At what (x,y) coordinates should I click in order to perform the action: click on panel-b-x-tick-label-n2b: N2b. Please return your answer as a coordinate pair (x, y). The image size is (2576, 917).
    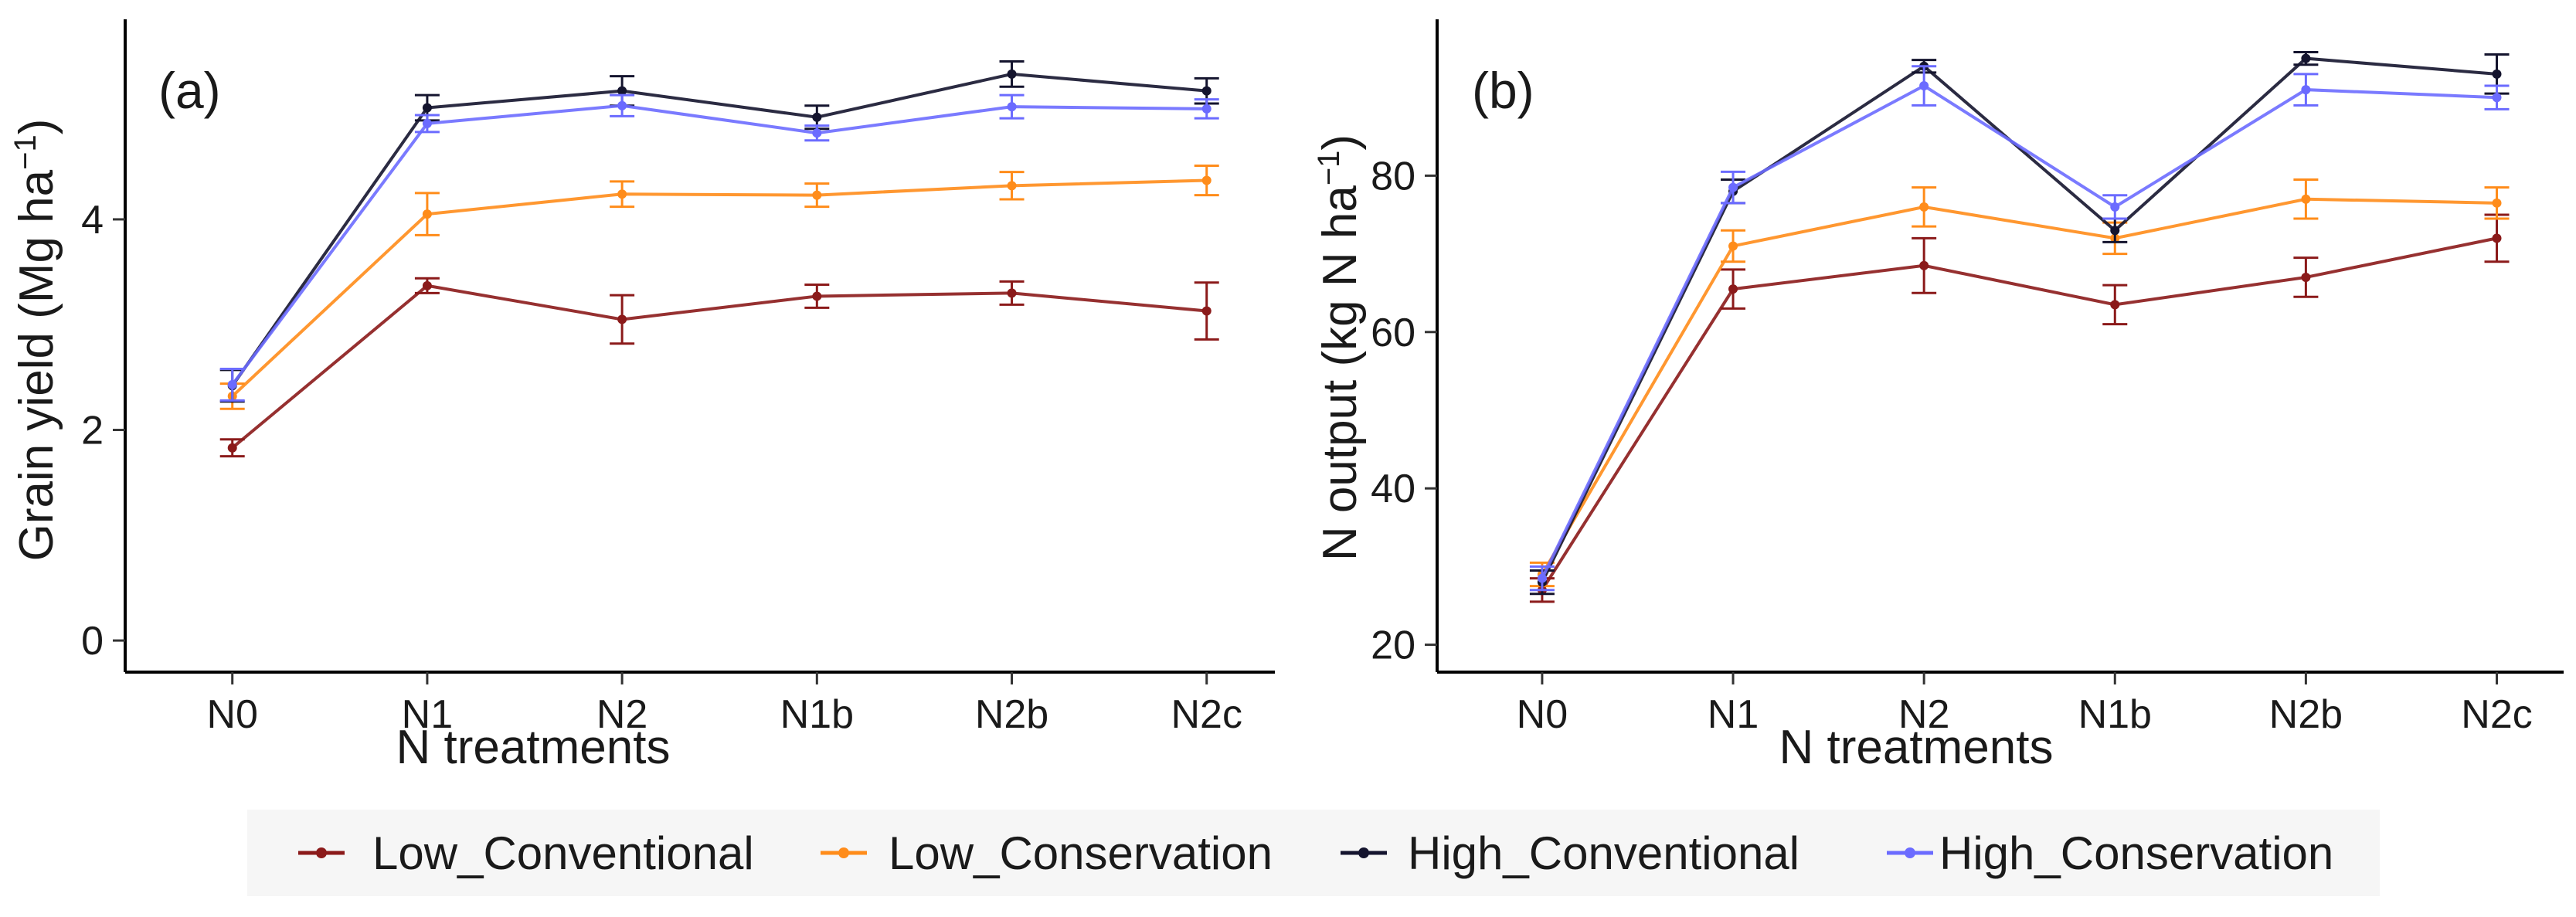
    Looking at the image, I should click on (2306, 714).